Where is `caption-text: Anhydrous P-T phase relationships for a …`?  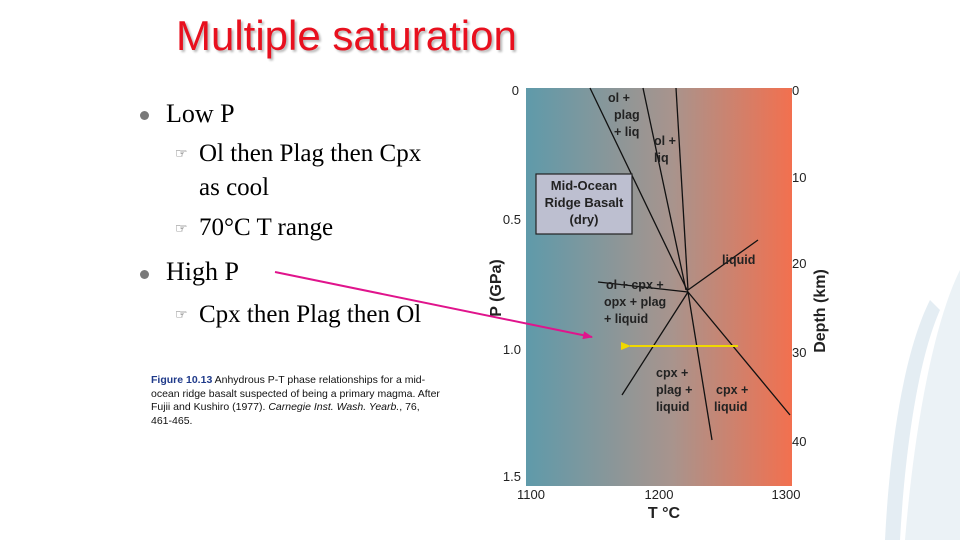
caption-text: Anhydrous P-T phase relationships for a … is located at coordinates (295, 393).